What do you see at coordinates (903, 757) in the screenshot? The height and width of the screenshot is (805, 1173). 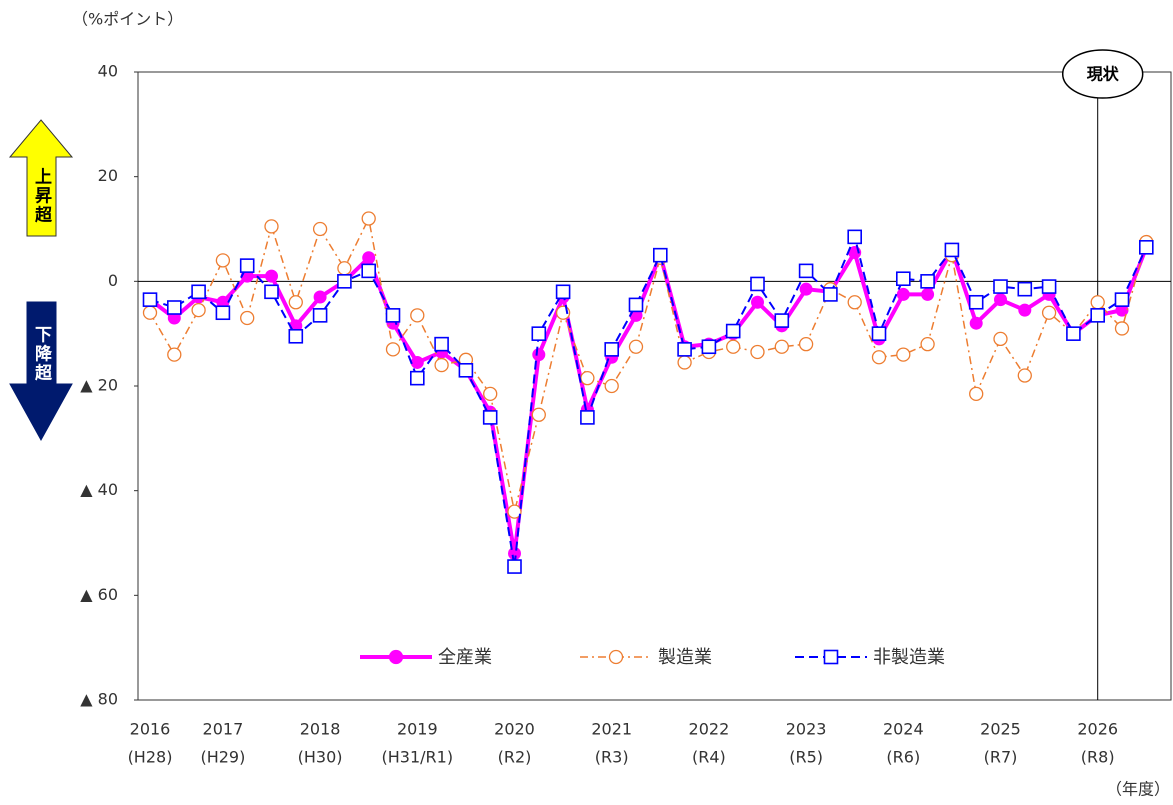 I see `x-tick-sublabel: (R6)` at bounding box center [903, 757].